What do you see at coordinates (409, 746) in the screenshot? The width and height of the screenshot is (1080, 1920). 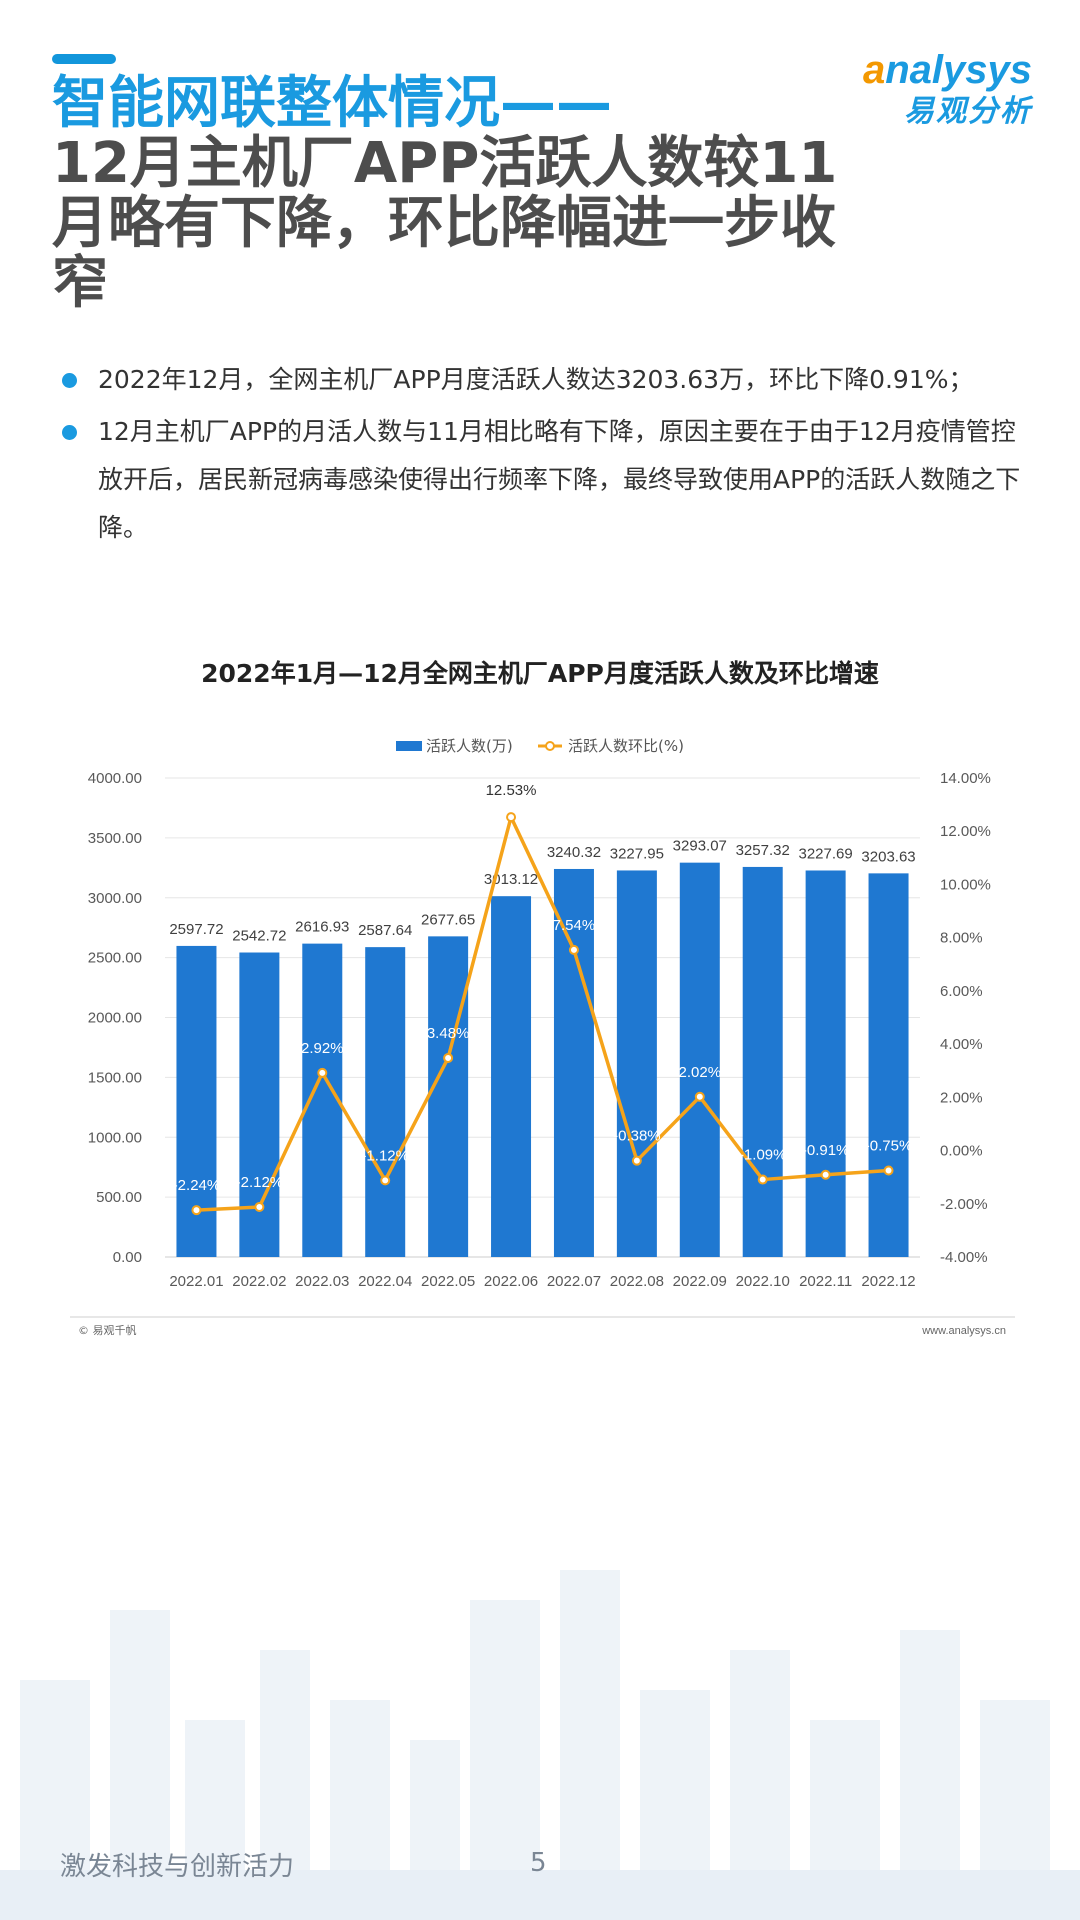 I see `legend-bar-swatch` at bounding box center [409, 746].